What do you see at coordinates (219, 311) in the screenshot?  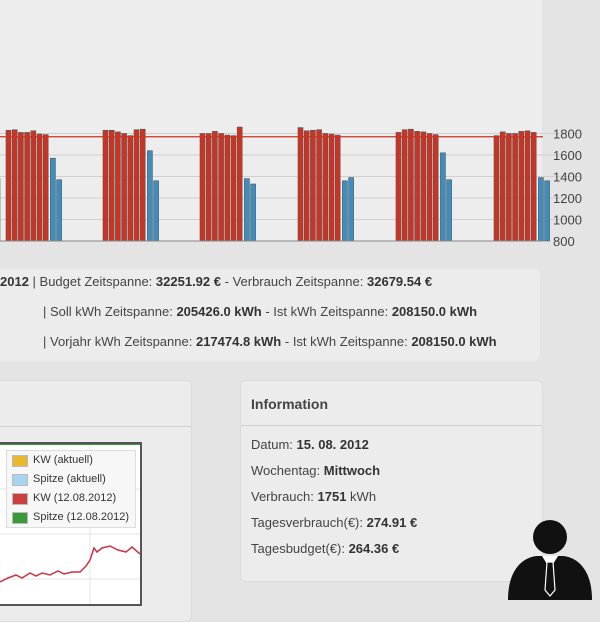 I see `soll-value: 205426.0 kWh` at bounding box center [219, 311].